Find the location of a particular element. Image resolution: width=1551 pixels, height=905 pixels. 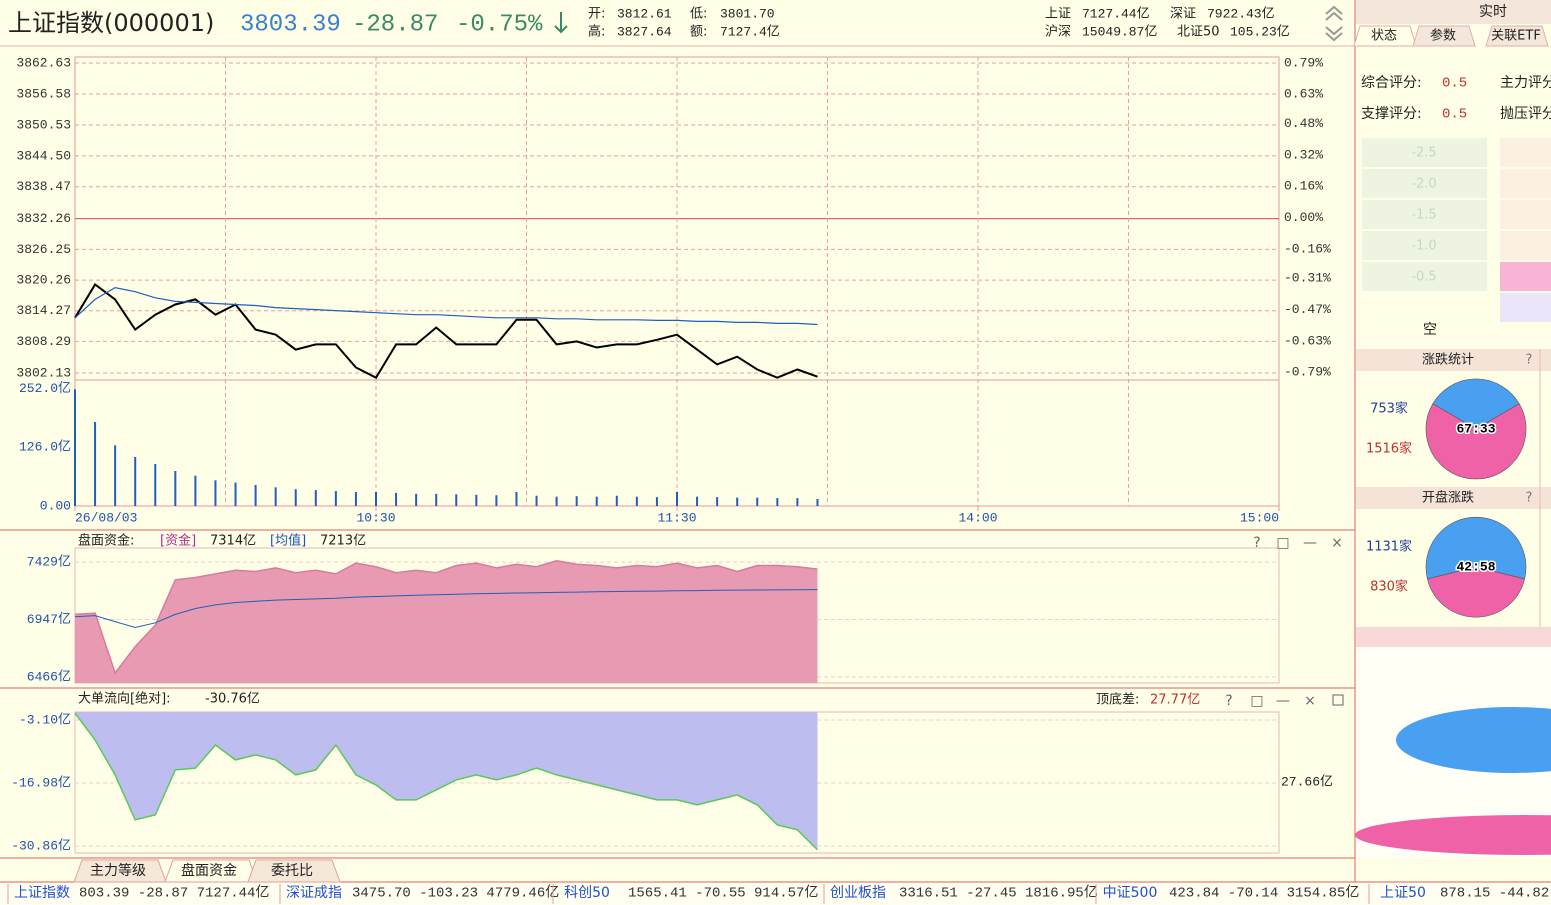

collapse-icon is located at coordinates (1334, 23).